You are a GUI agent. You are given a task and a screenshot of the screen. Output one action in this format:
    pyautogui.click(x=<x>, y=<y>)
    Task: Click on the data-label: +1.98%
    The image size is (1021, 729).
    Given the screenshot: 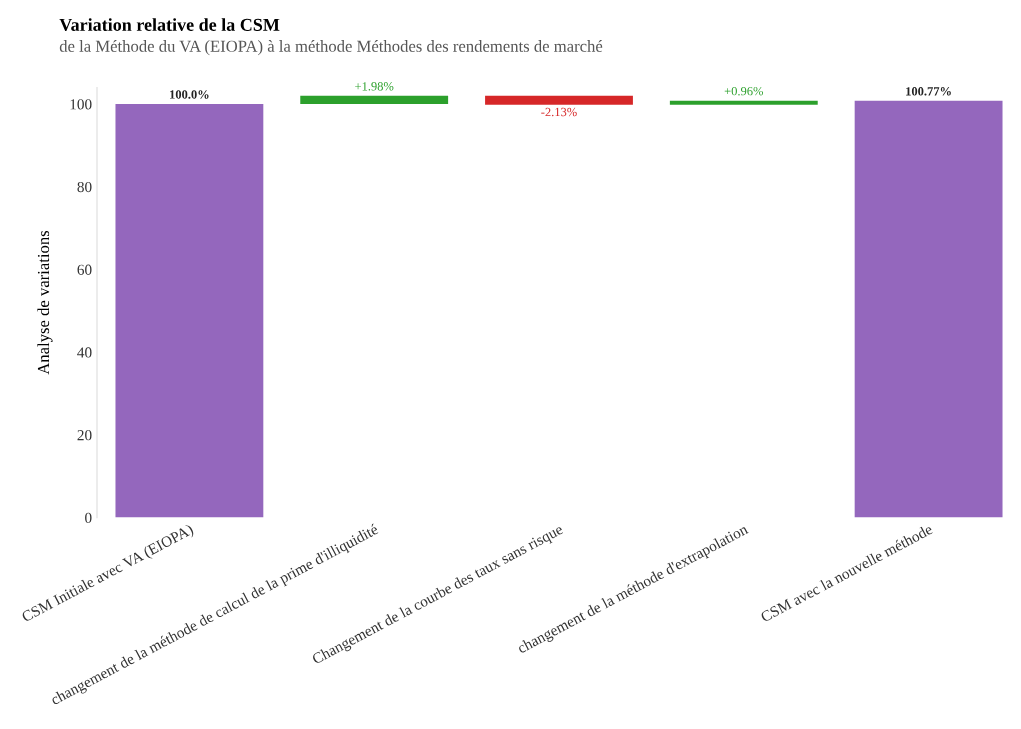 What is the action you would take?
    pyautogui.click(x=374, y=86)
    